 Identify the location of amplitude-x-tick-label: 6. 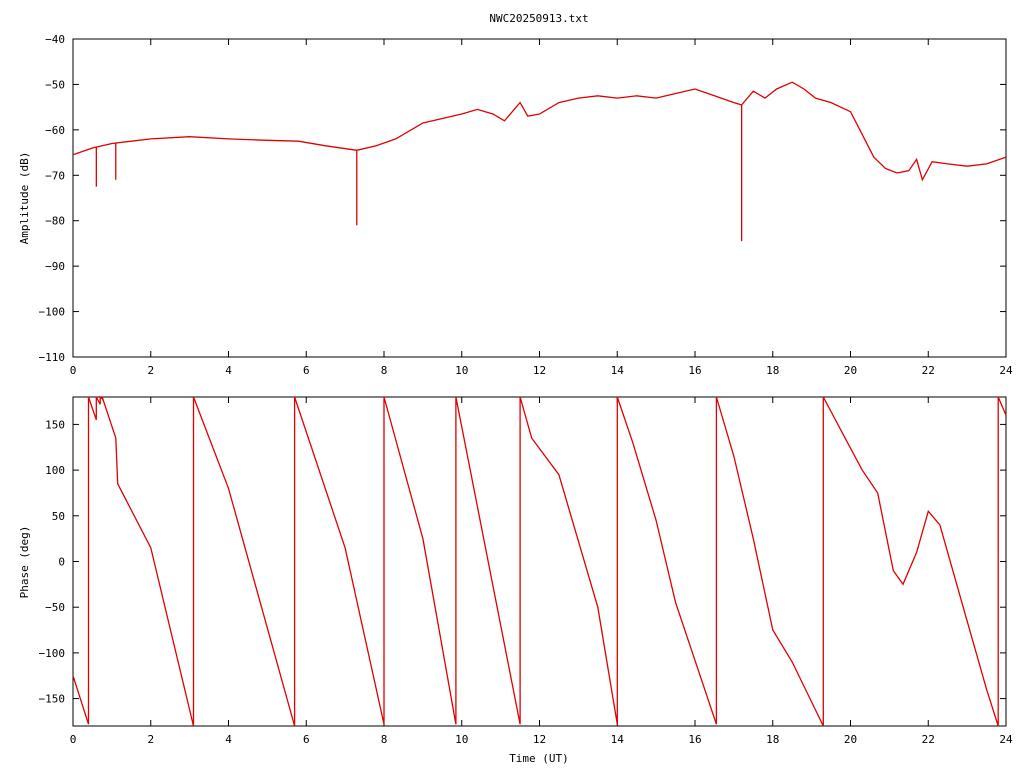
(306, 370).